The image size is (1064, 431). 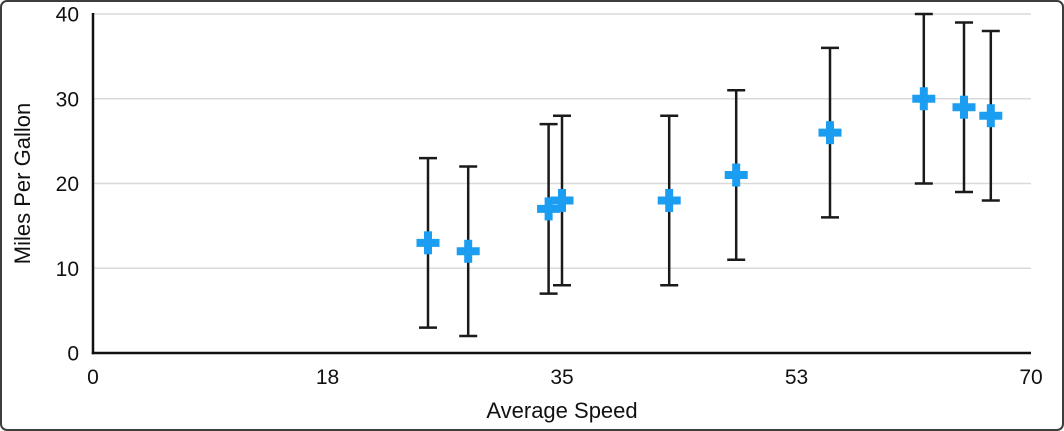 What do you see at coordinates (73, 354) in the screenshot?
I see `y-tick-label: 0` at bounding box center [73, 354].